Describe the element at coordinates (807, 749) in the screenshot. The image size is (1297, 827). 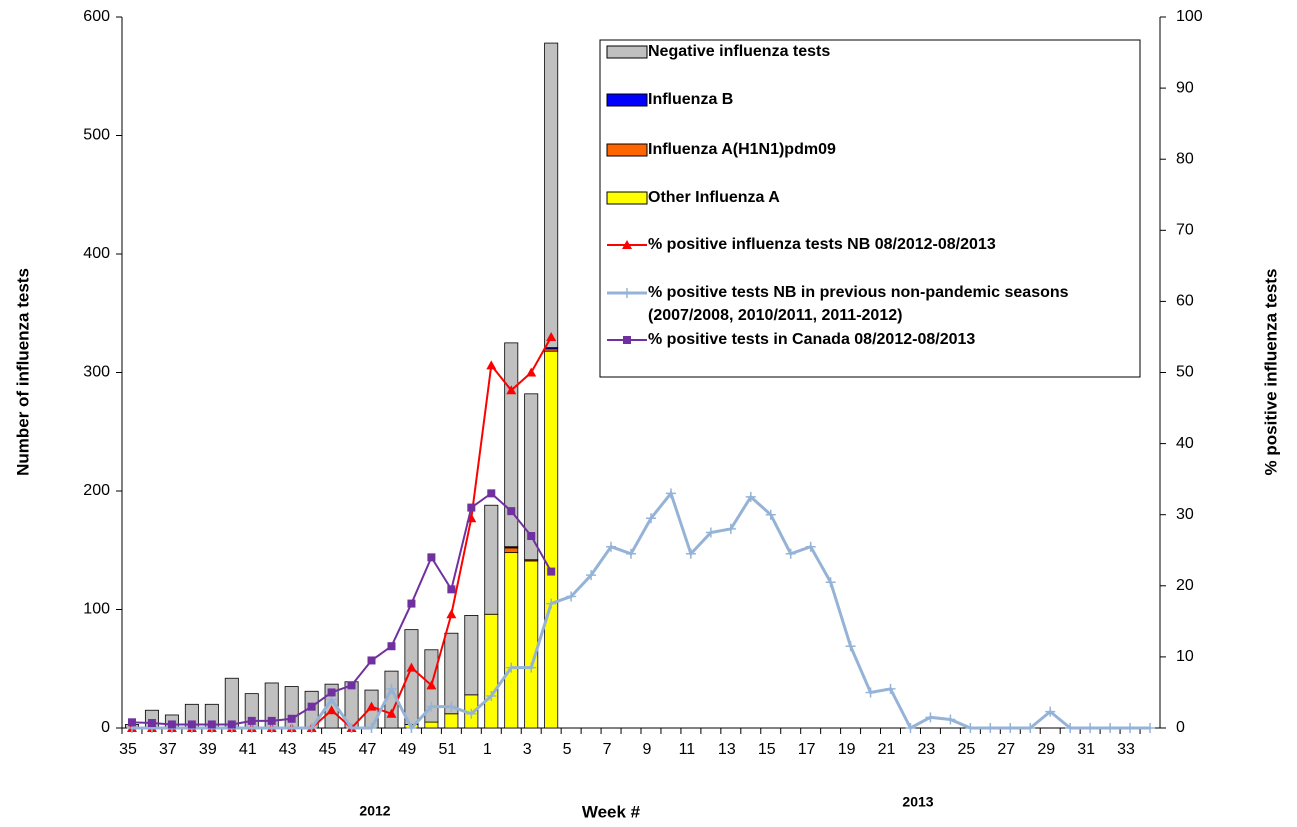
I see `x-tick-label: 17` at that location.